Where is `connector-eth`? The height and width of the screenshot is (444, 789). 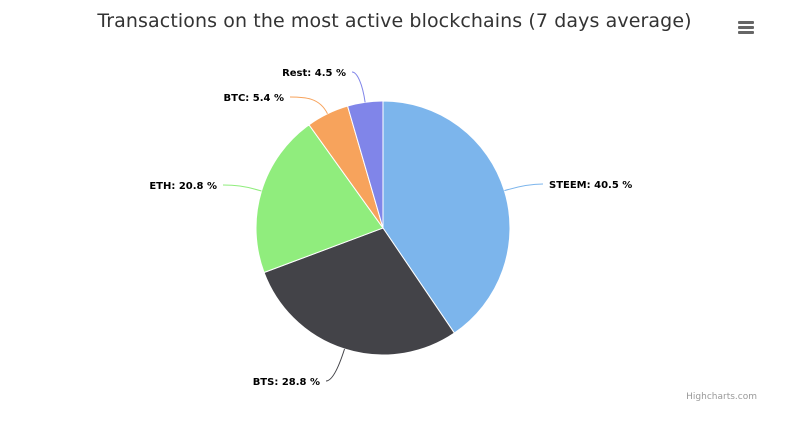 connector-eth is located at coordinates (242, 188).